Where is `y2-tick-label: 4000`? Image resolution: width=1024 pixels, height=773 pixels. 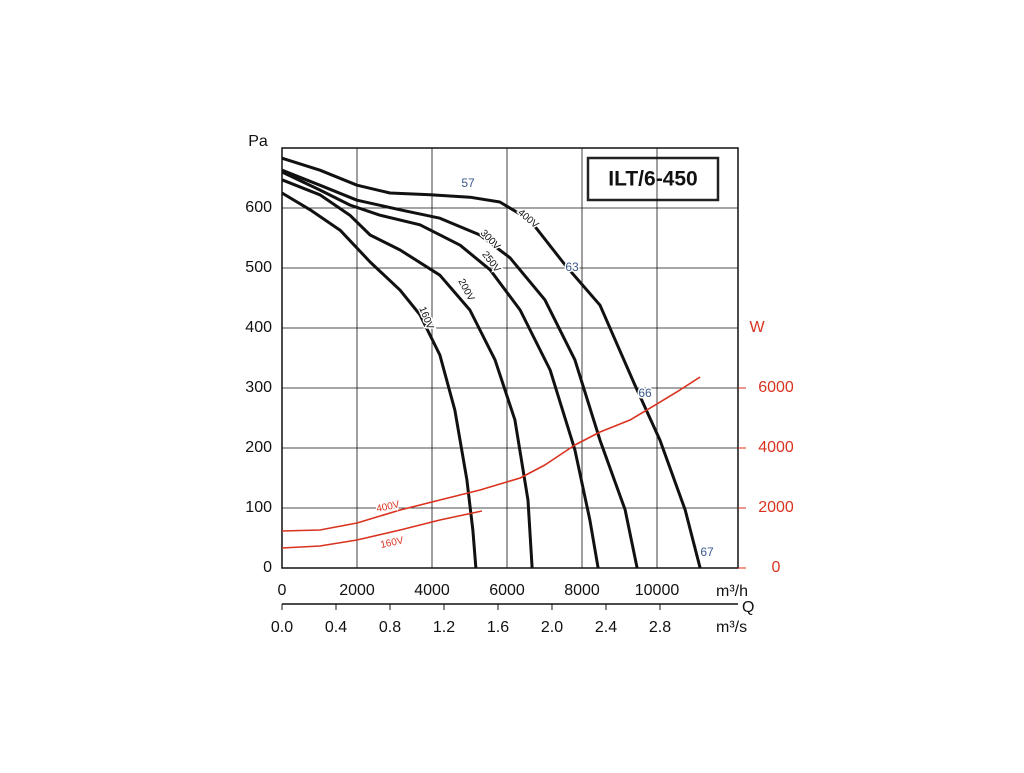 y2-tick-label: 4000 is located at coordinates (776, 447).